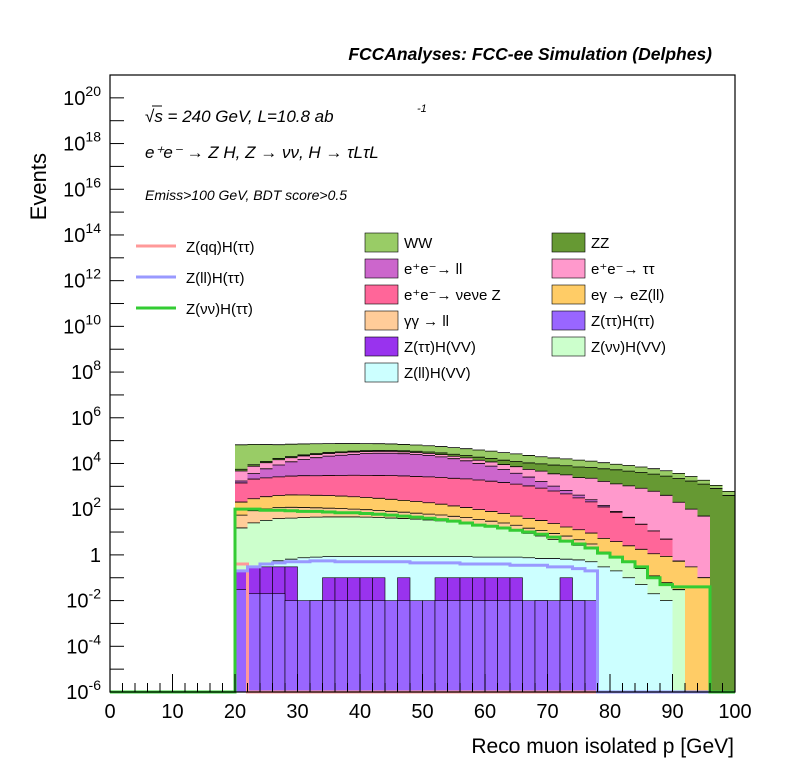  Describe the element at coordinates (83, 644) in the screenshot. I see `y-tick-label: 10-4` at that location.